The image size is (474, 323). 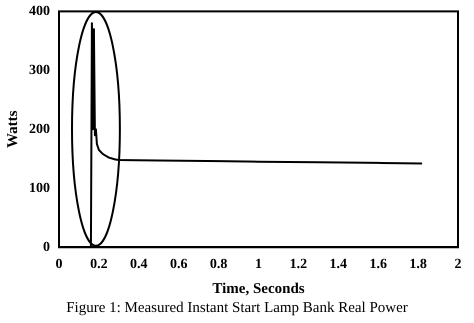 I want to click on y-tick-label: 300, so click(x=39, y=70).